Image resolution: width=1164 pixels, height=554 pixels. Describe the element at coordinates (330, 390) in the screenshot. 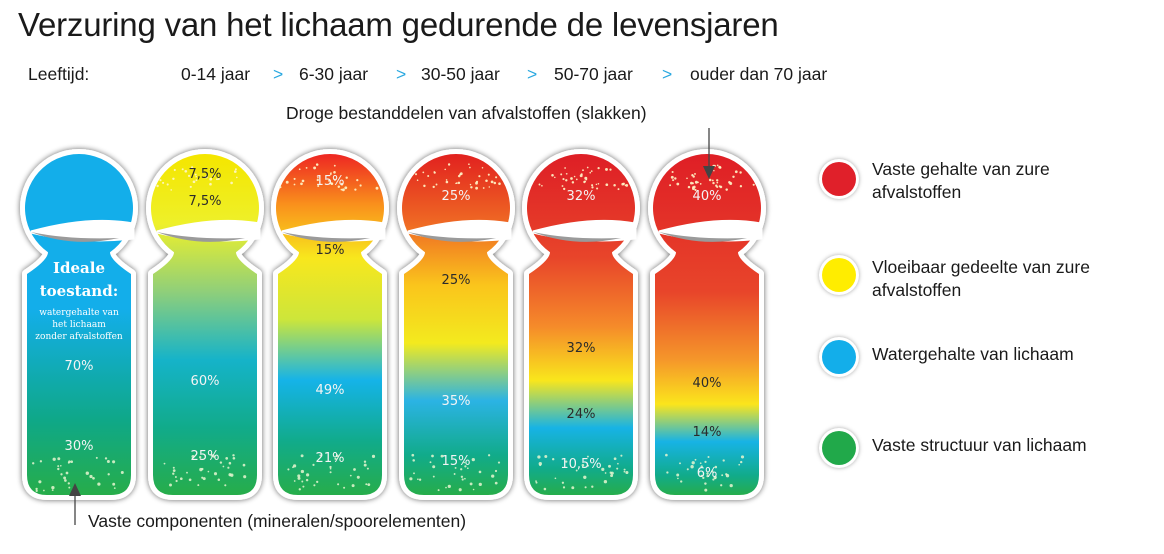

I see `percent-label: 49%` at that location.